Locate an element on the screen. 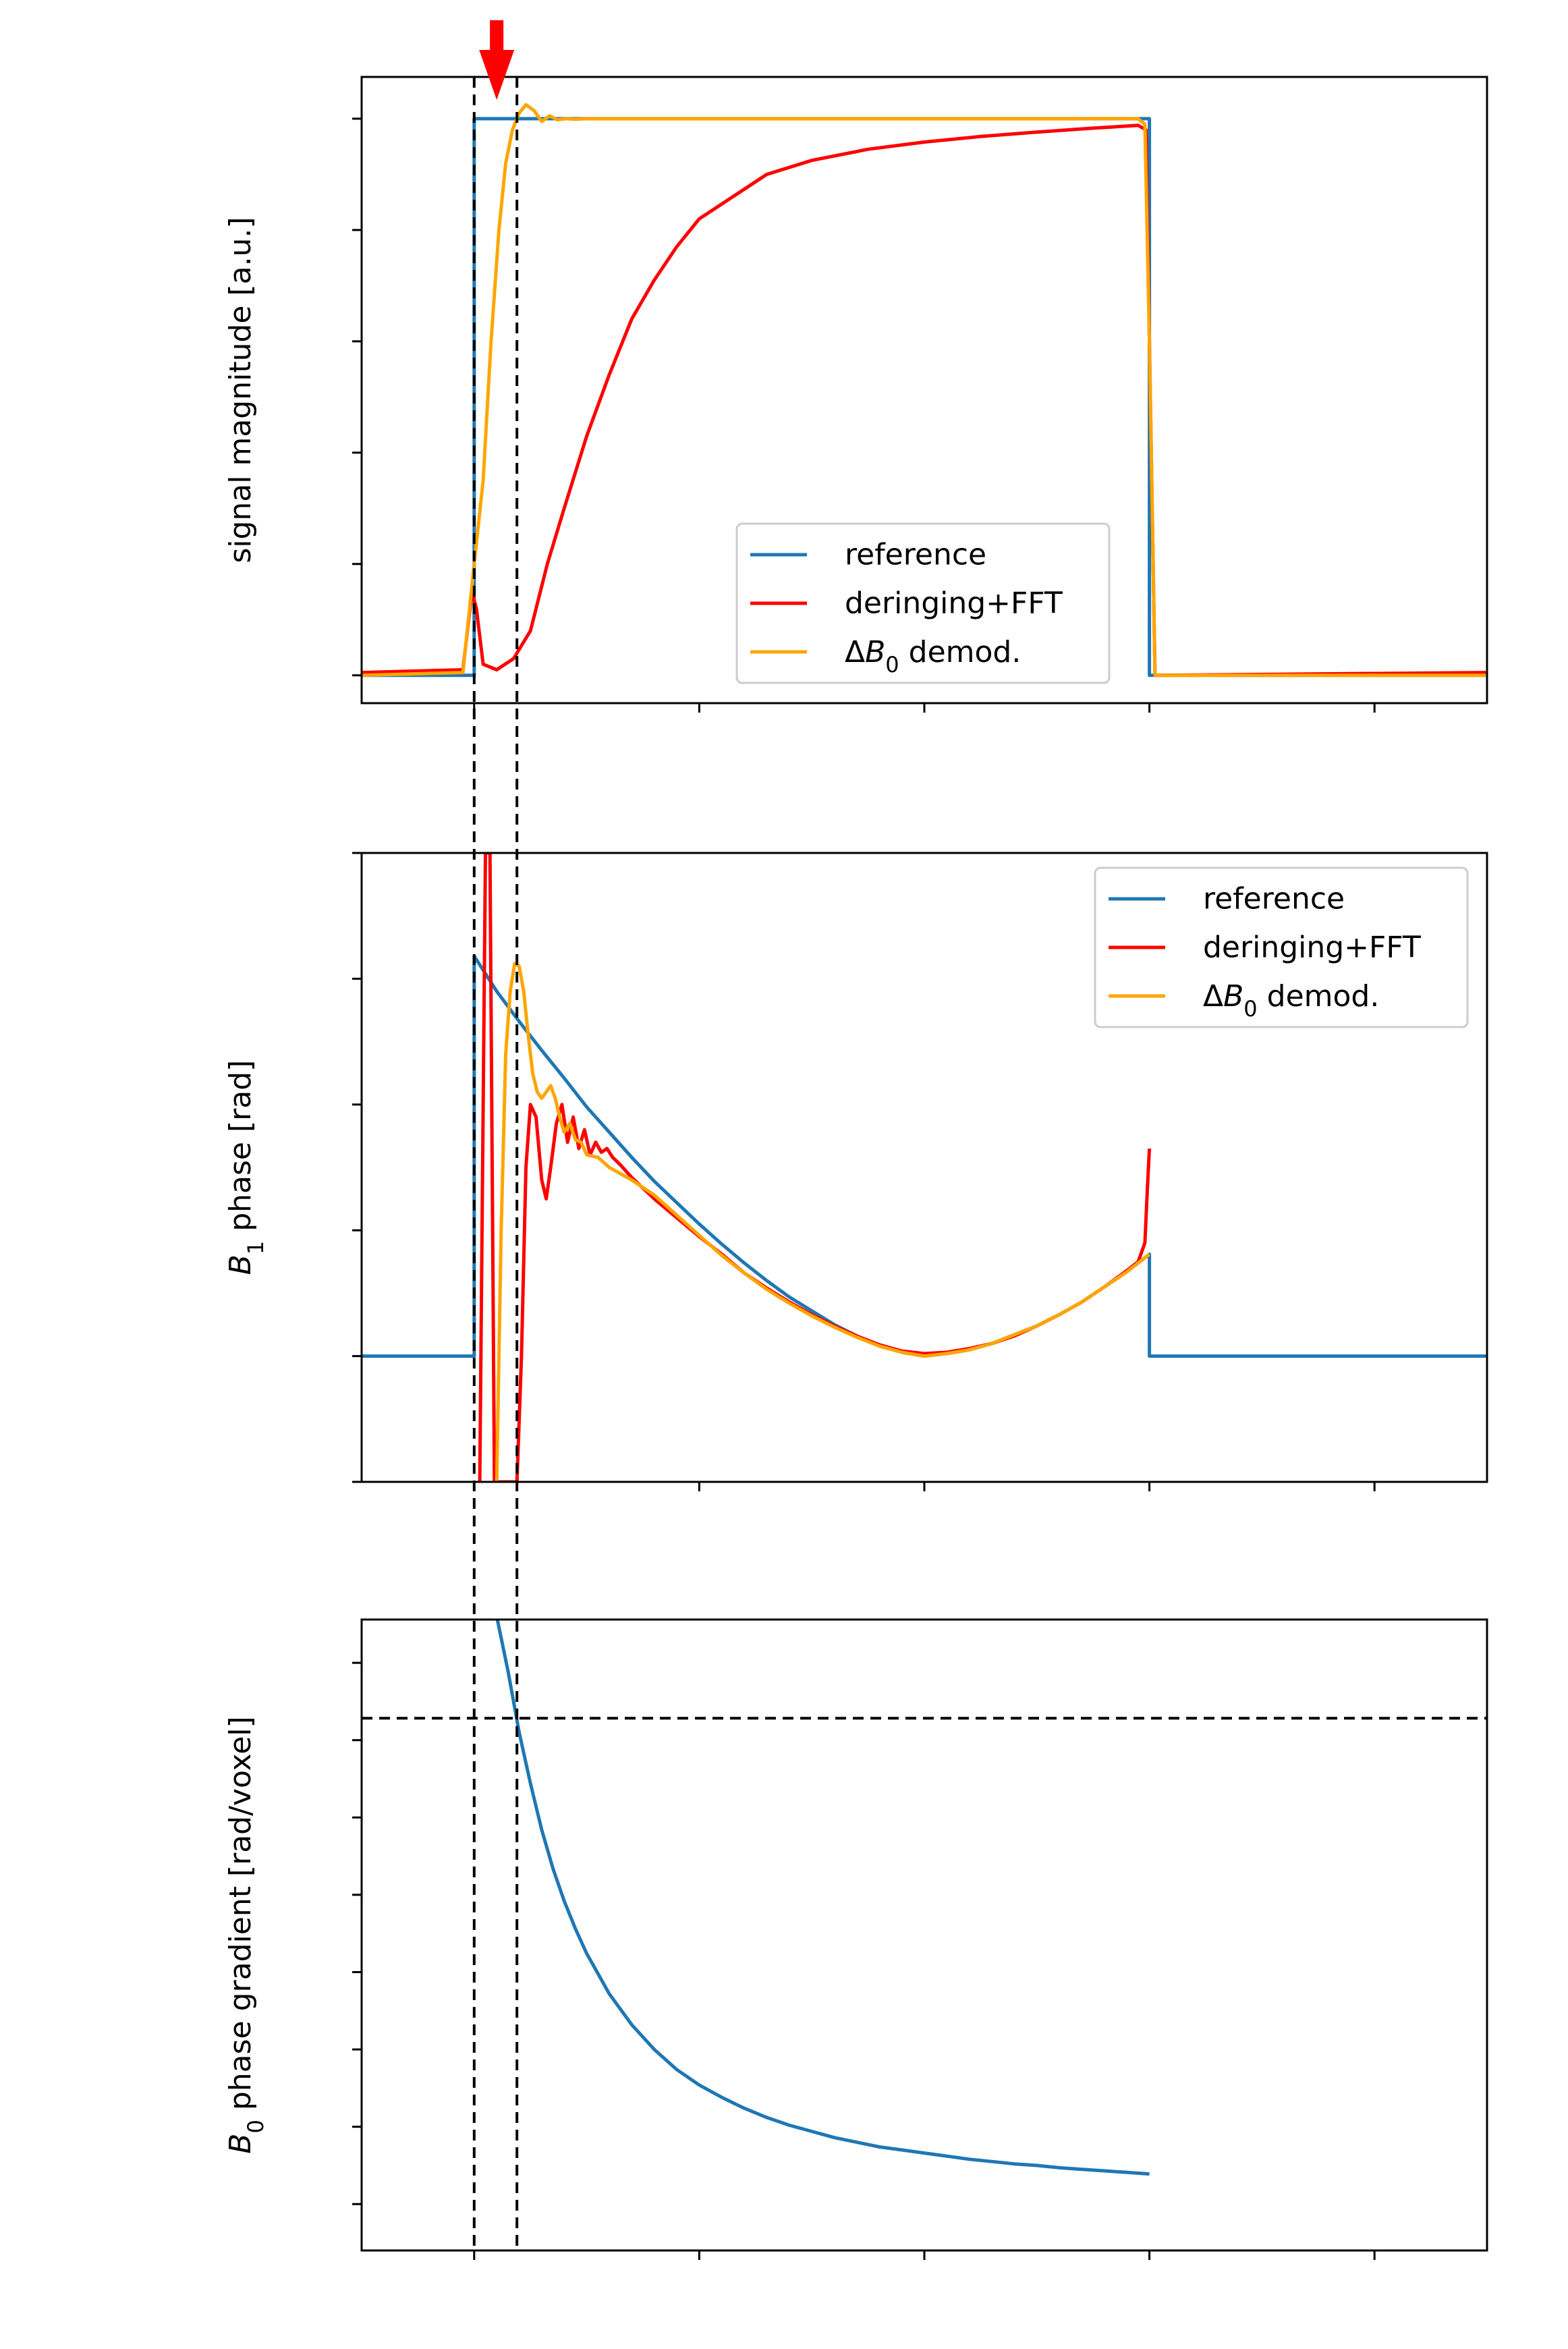  series-line-deringing-fft is located at coordinates (815, 1167).